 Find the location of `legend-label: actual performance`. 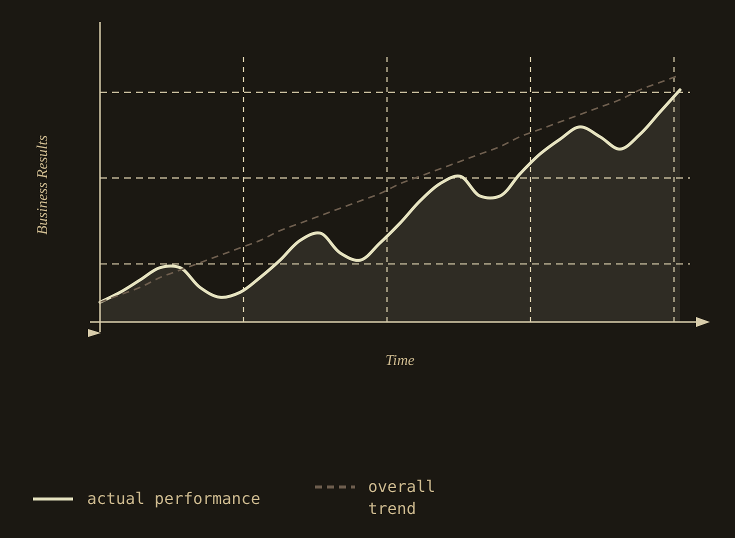

legend-label: actual performance is located at coordinates (173, 498).